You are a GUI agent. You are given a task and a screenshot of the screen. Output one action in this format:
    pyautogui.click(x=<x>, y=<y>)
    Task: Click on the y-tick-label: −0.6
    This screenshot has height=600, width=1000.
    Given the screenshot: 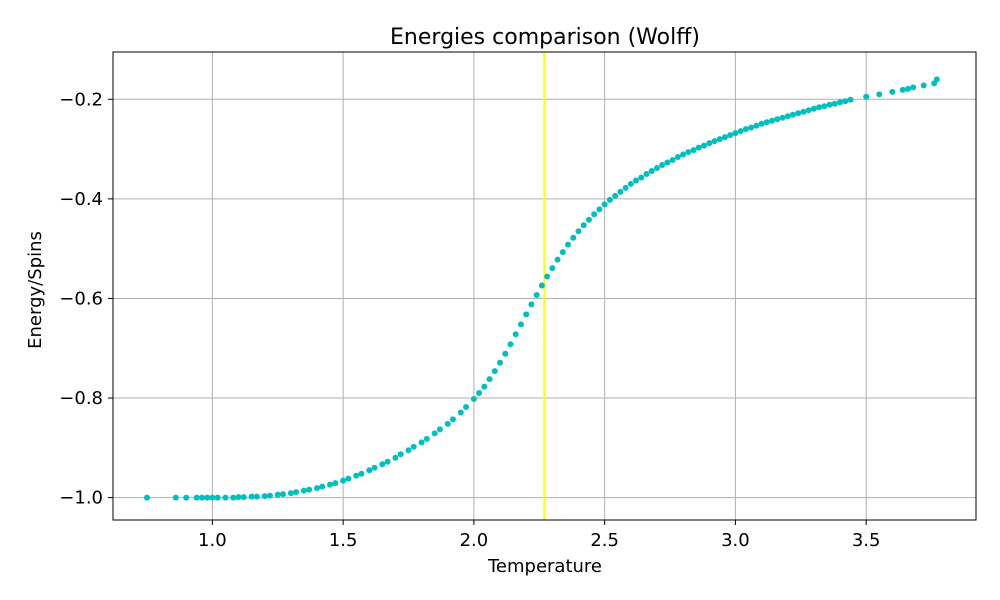 What is the action you would take?
    pyautogui.click(x=81, y=298)
    